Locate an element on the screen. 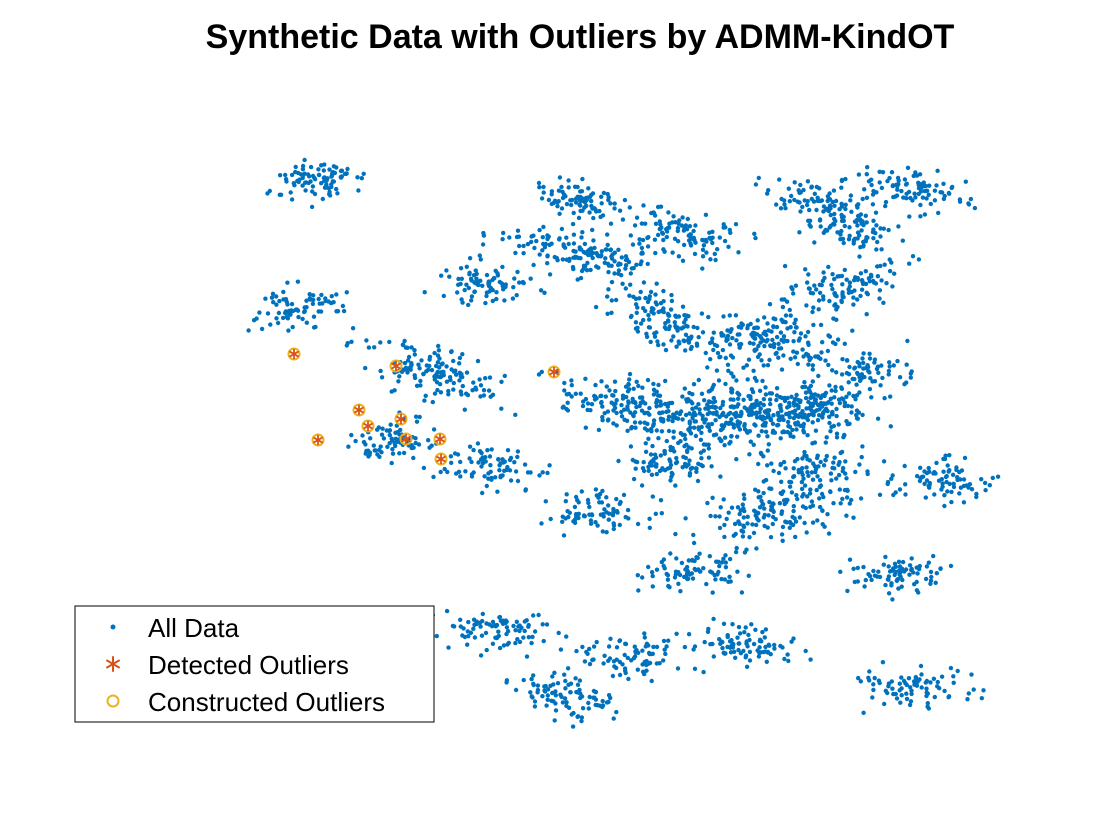 Image resolution: width=1120 pixels, height=840 pixels. detected-outlier-marker is located at coordinates (440, 439).